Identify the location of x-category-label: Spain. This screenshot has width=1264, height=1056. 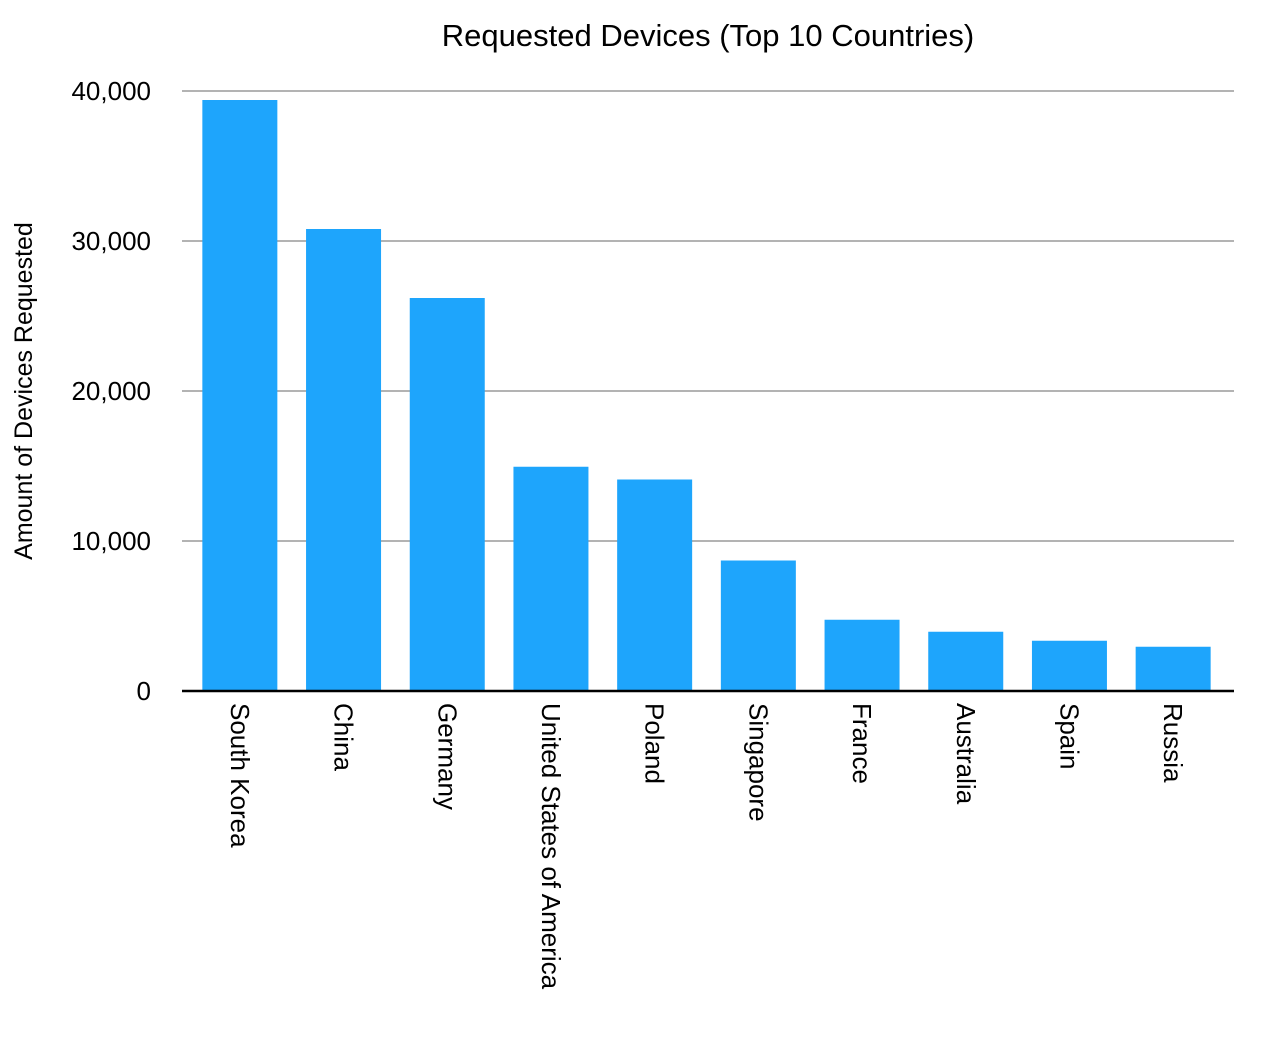
(1069, 736).